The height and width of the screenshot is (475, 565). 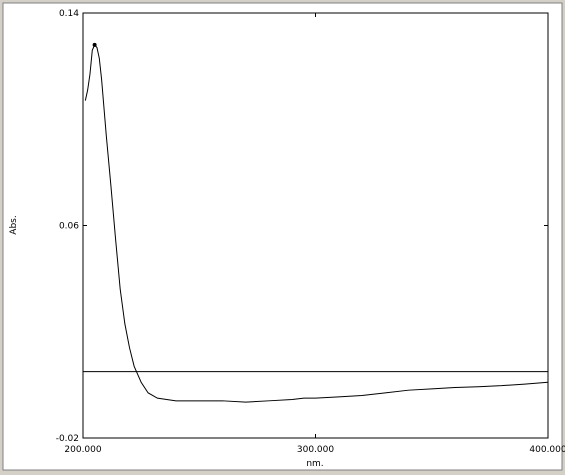 What do you see at coordinates (547, 450) in the screenshot?
I see `x-tick-label: 400.000` at bounding box center [547, 450].